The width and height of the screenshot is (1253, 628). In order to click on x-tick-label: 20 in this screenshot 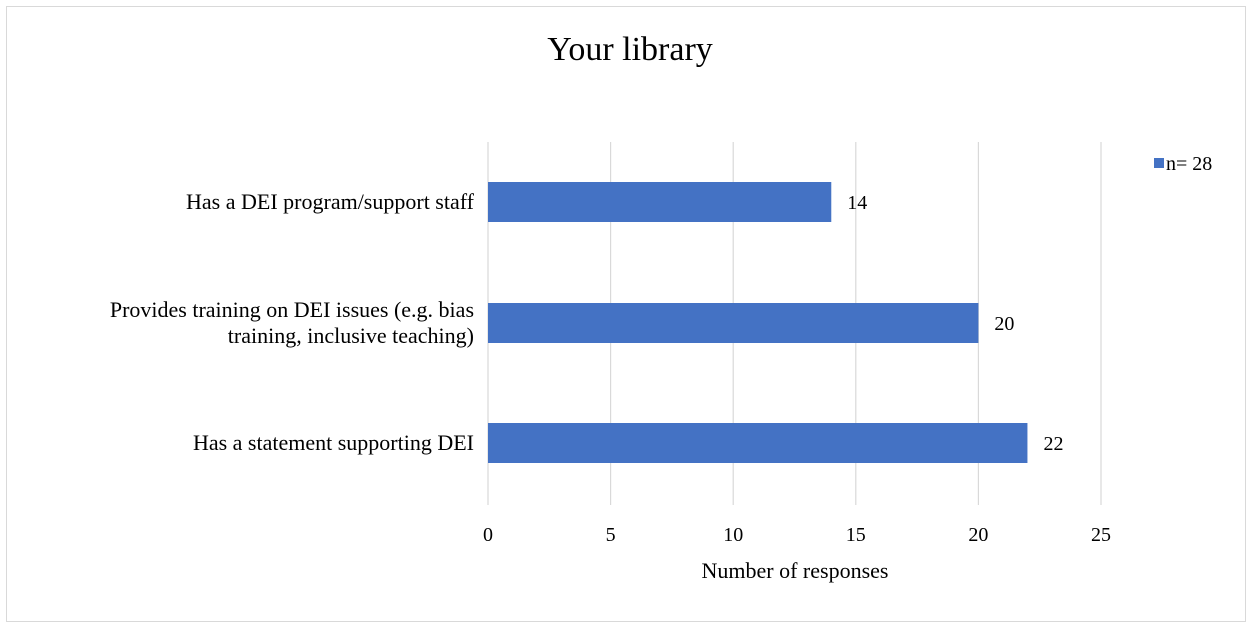, I will do `click(978, 535)`.